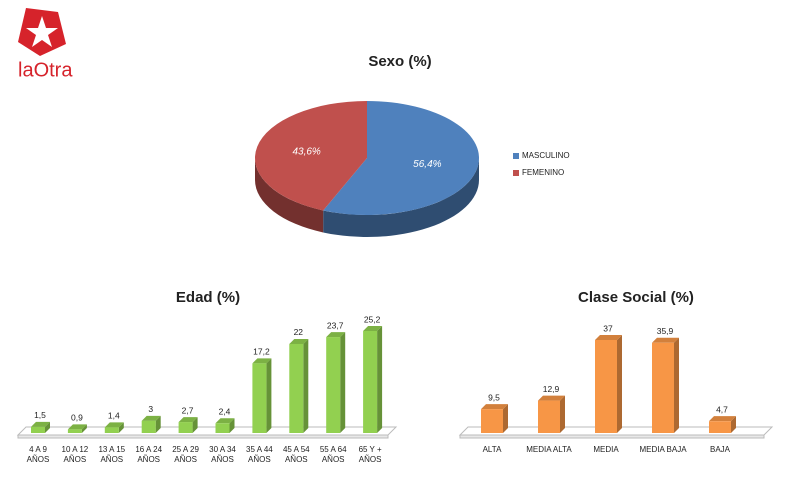  What do you see at coordinates (75, 454) in the screenshot?
I see `x-tick-label: 10 A 12 AÑOS` at bounding box center [75, 454].